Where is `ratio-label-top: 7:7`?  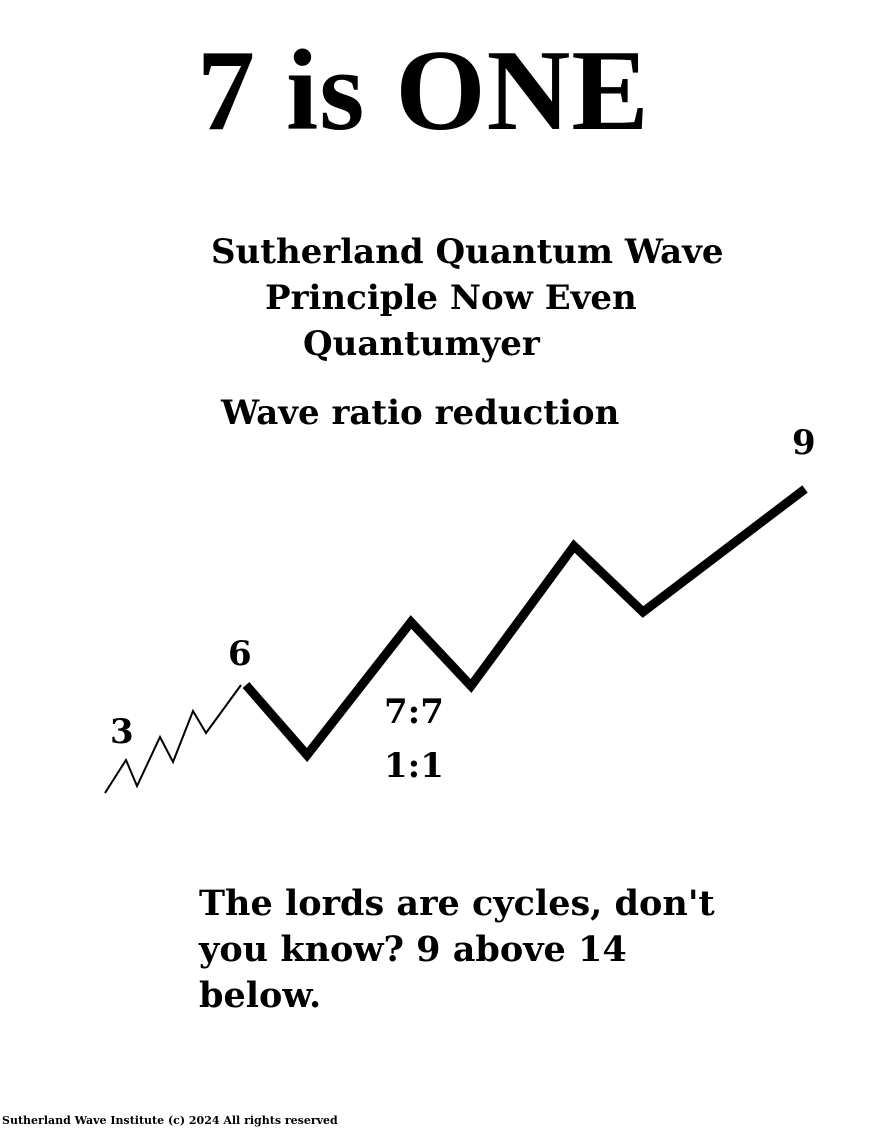
ratio-label-top: 7:7 is located at coordinates (414, 712).